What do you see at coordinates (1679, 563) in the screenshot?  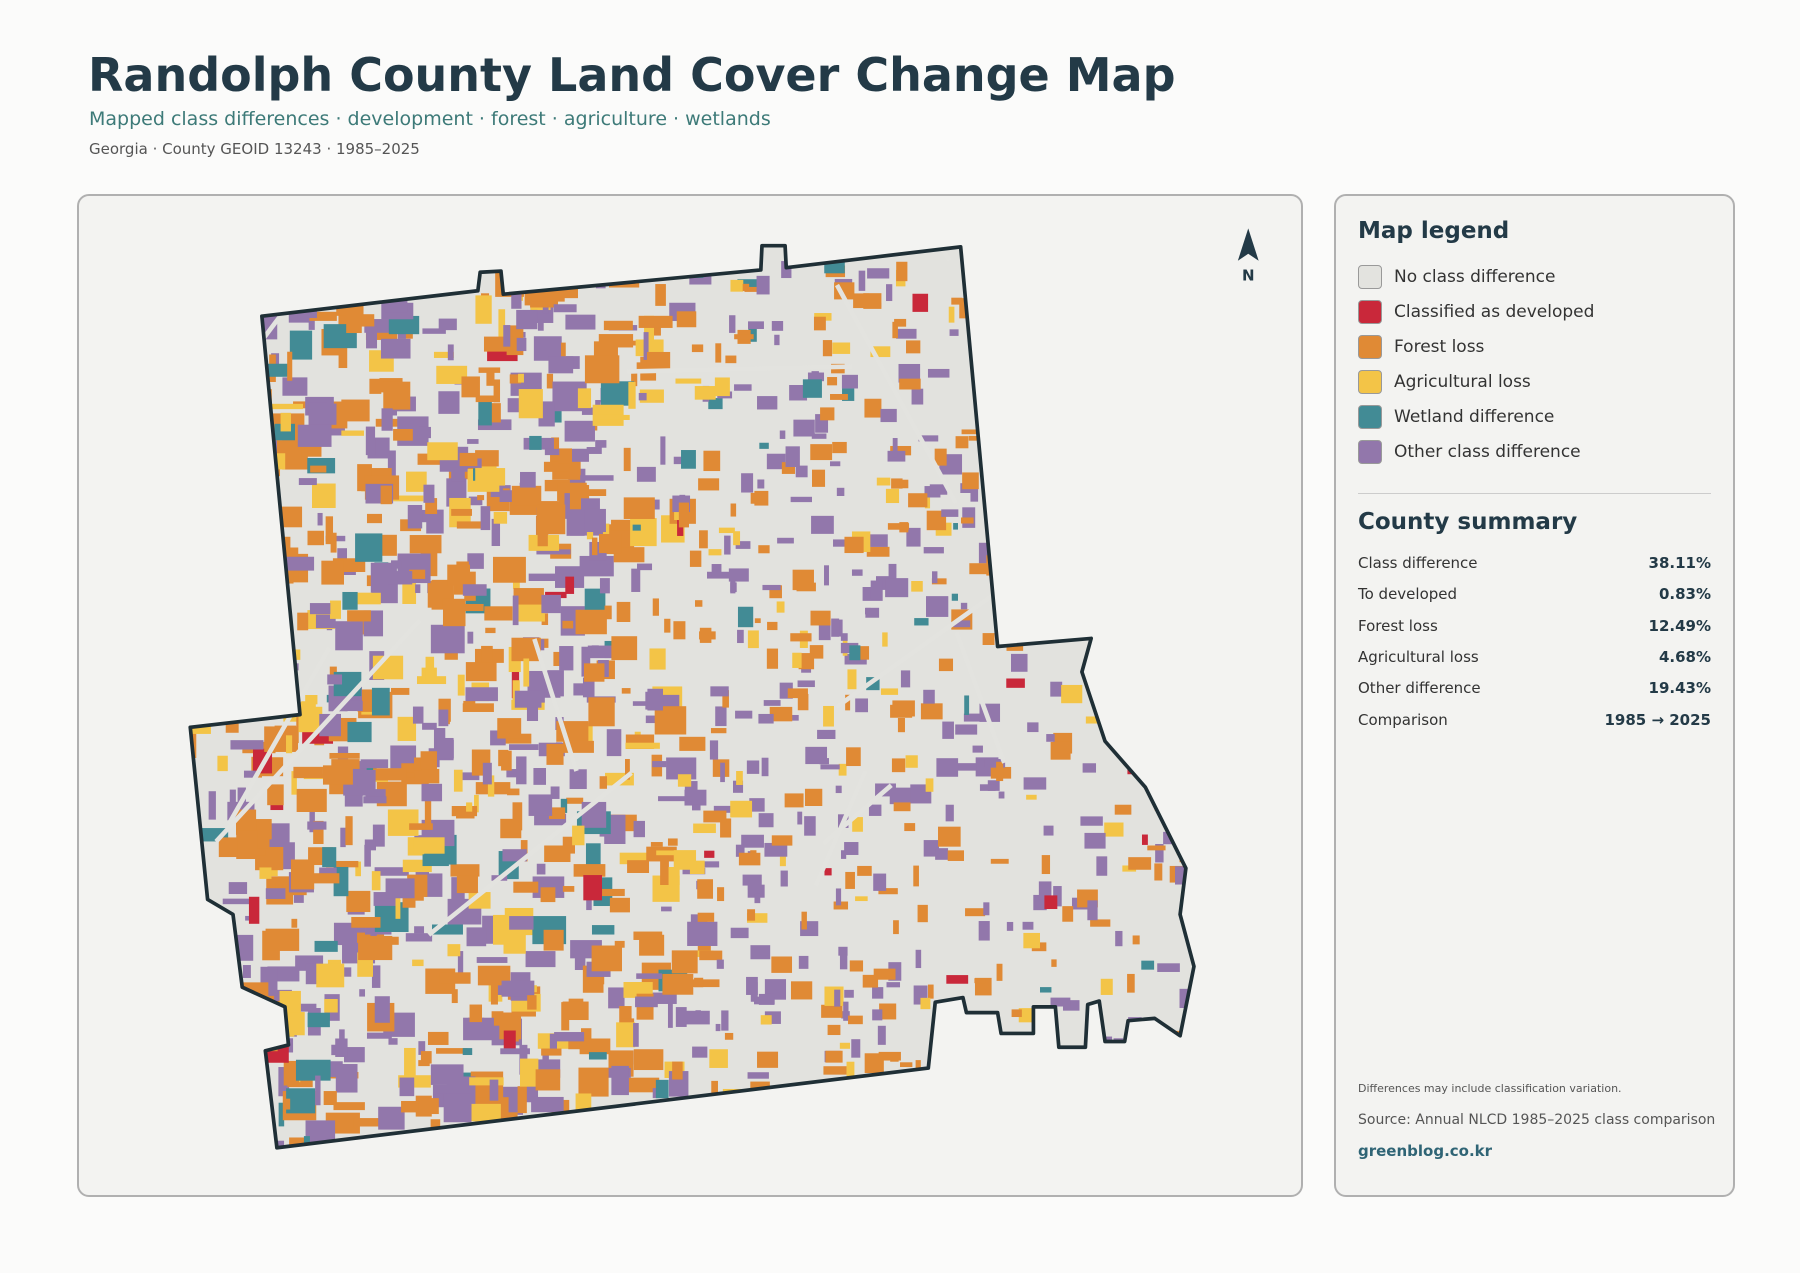 I see `summary-value: 38.11%` at bounding box center [1679, 563].